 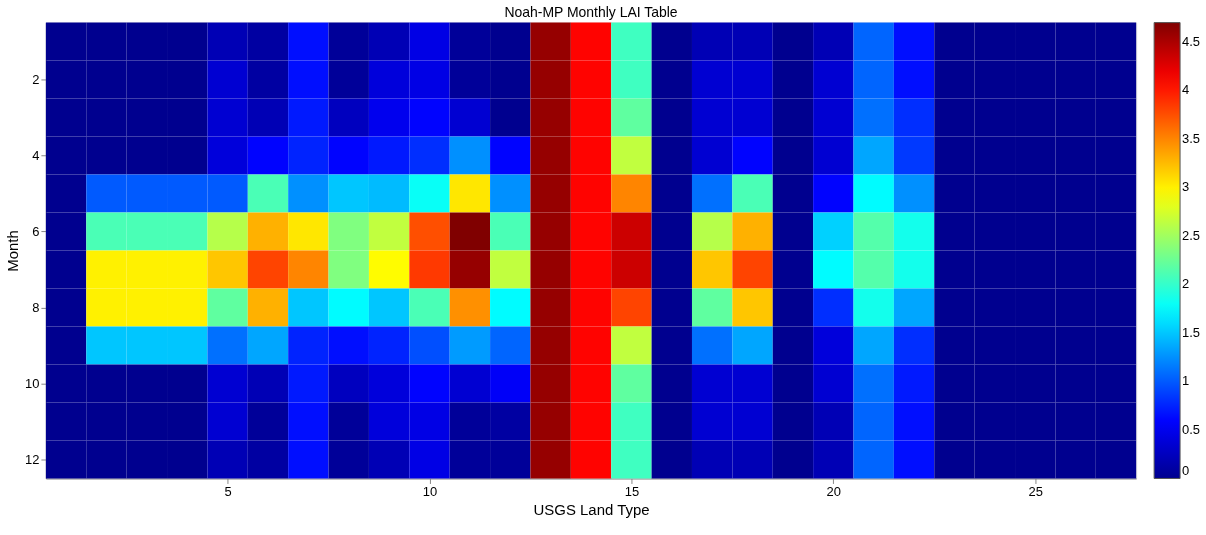 I want to click on x-tick-label: 10, so click(x=430, y=491).